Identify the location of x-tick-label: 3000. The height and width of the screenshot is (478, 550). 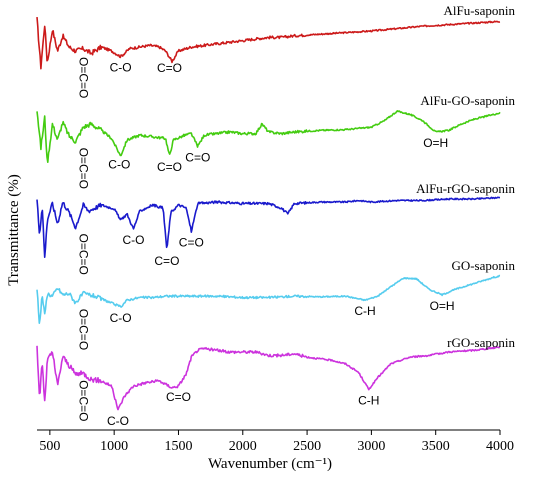
(371, 446).